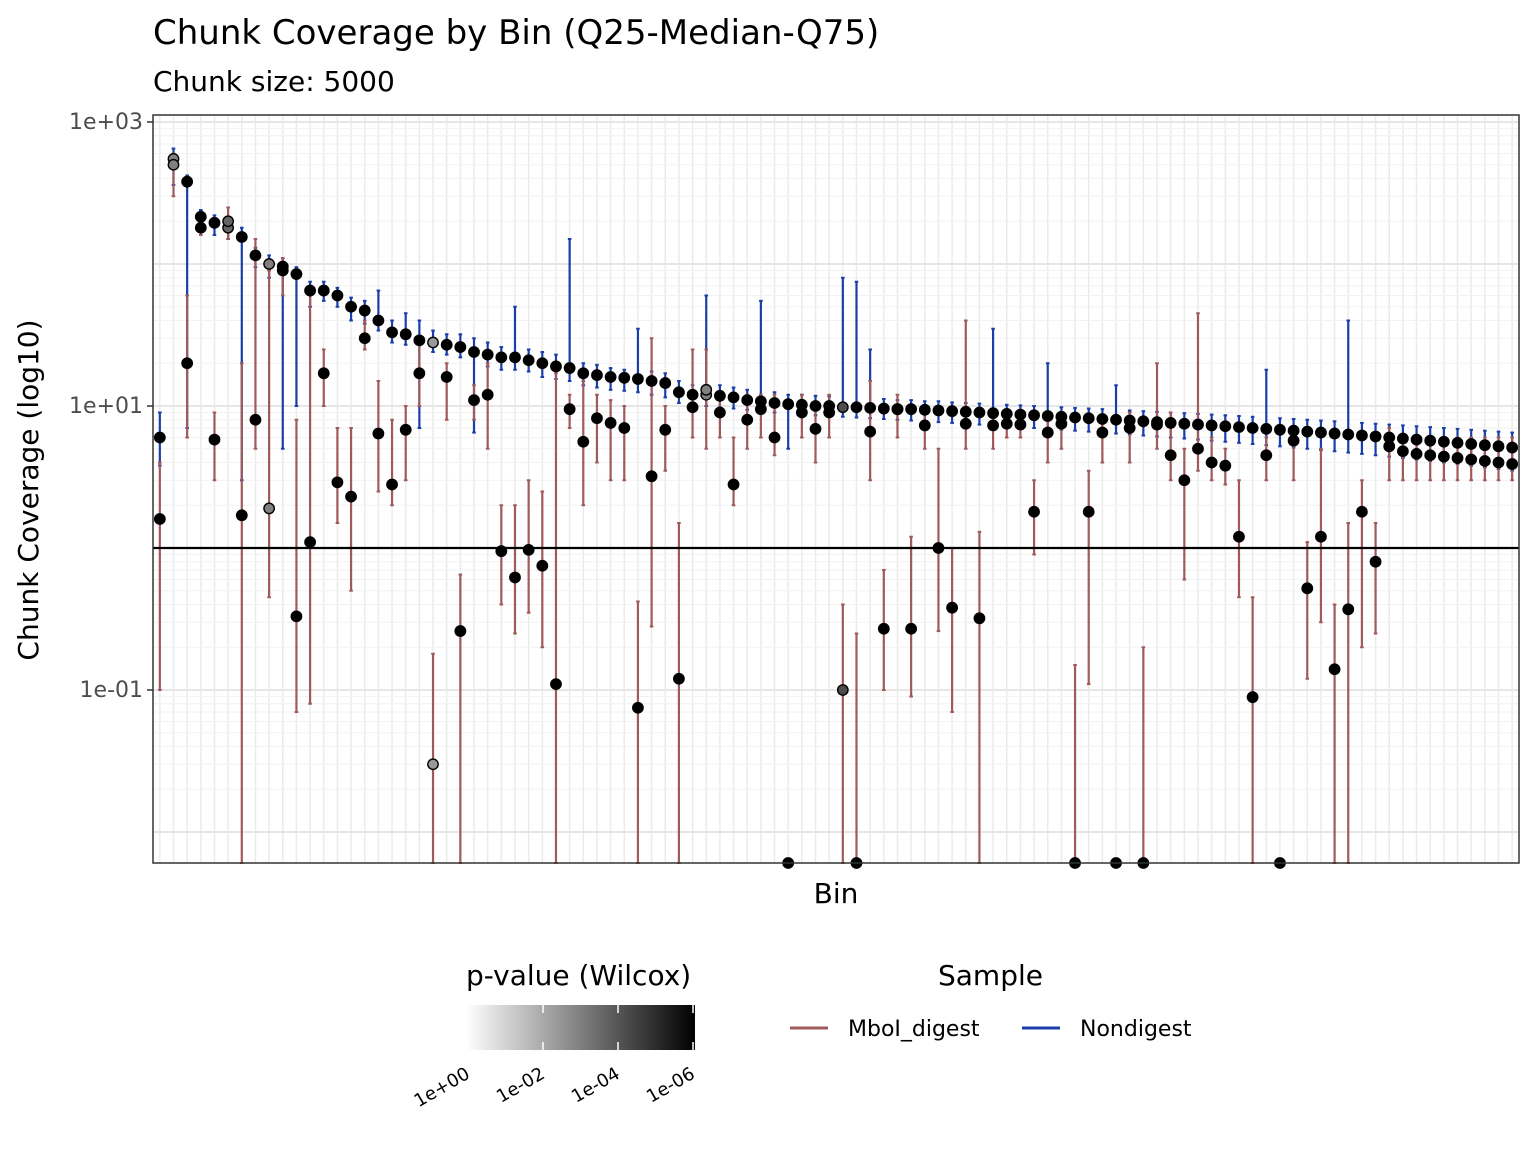  I want to click on legend-sample: Sample MboI_digest Nondigest, so click(991, 1000).